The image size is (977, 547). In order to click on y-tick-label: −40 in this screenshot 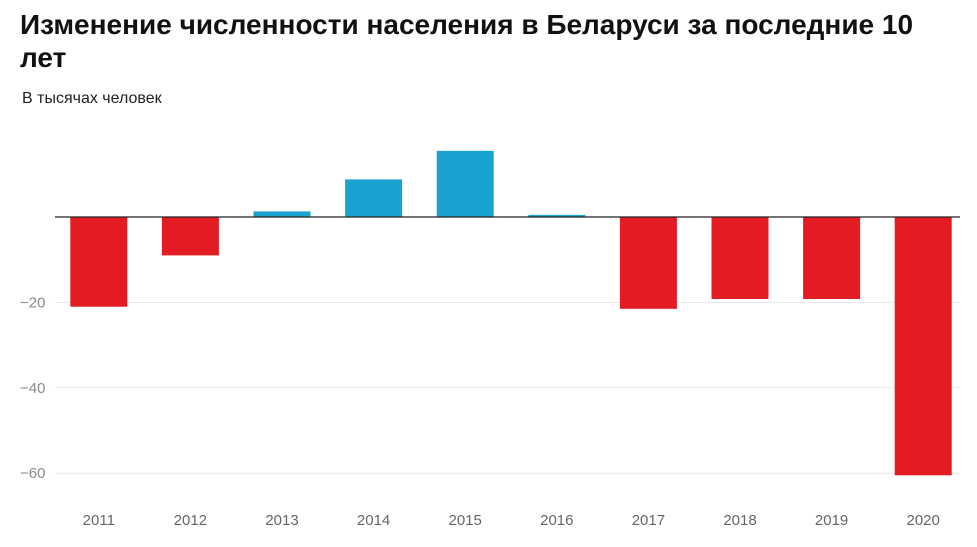, I will do `click(32, 388)`.